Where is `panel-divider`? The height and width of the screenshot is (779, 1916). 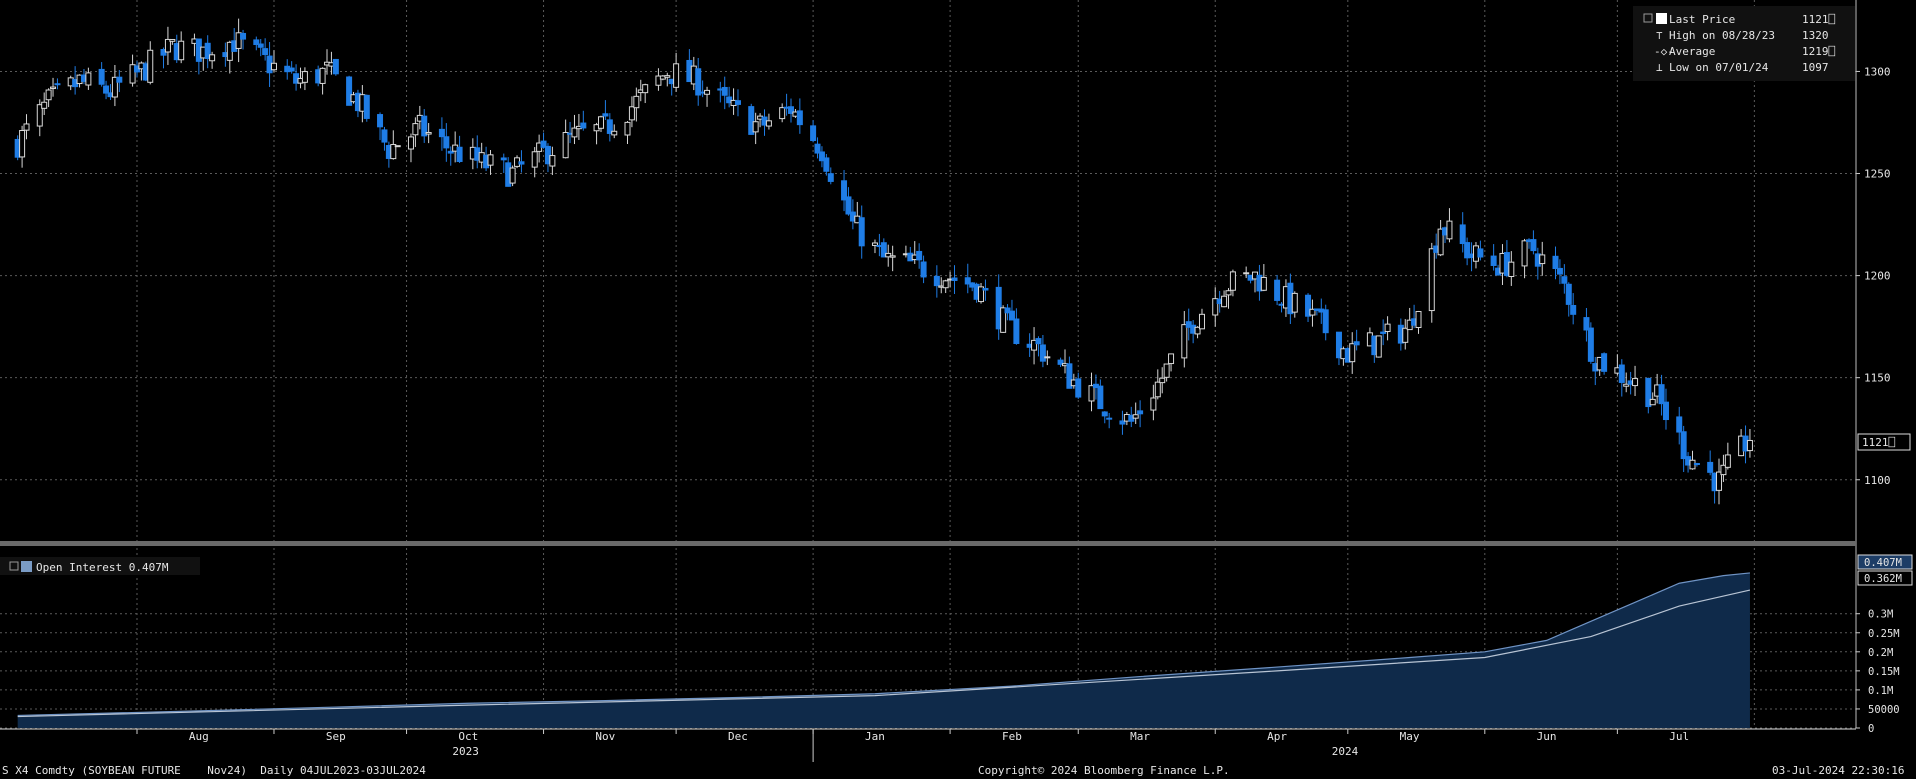
panel-divider is located at coordinates (928, 543).